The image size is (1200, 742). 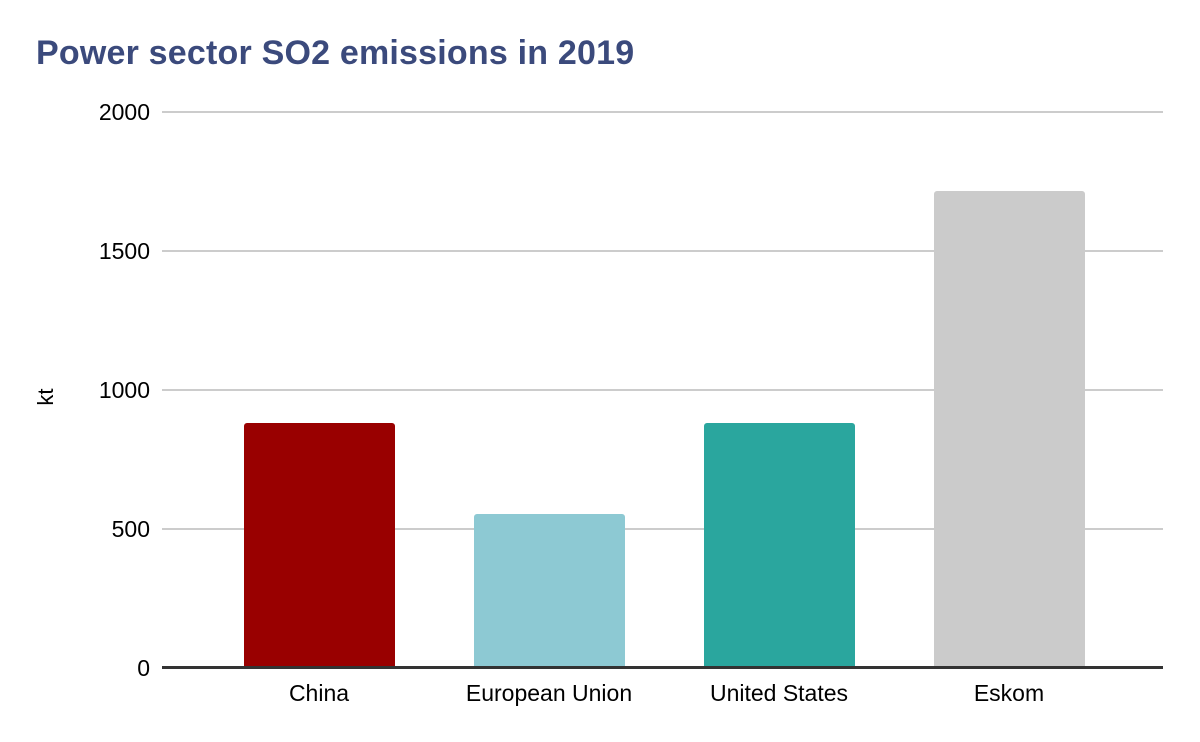 I want to click on x-axis-baseline, so click(x=662, y=667).